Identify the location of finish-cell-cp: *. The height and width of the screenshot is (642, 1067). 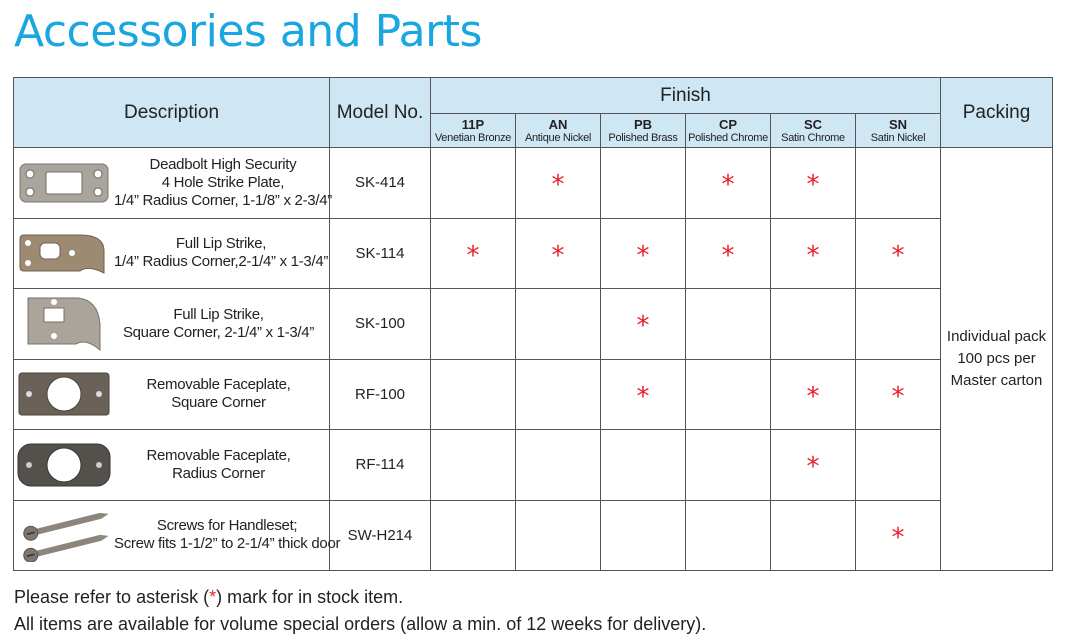
(728, 183).